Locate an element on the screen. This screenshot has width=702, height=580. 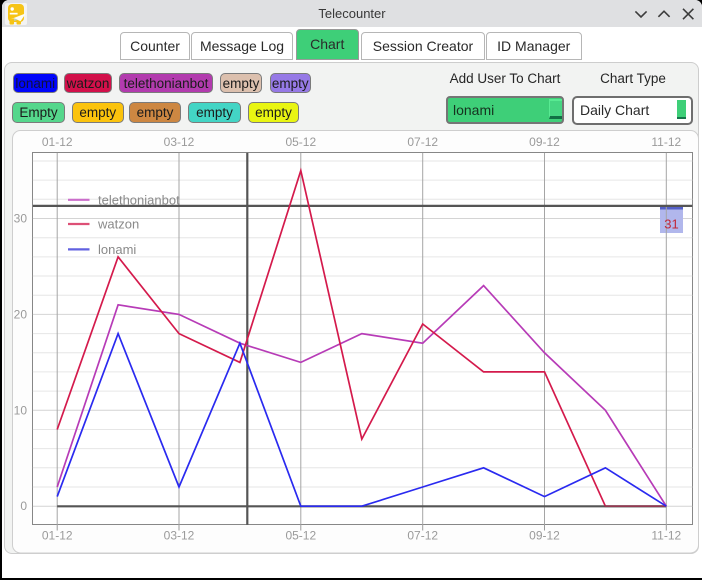
svg-text: 20 is located at coordinates (21, 314).